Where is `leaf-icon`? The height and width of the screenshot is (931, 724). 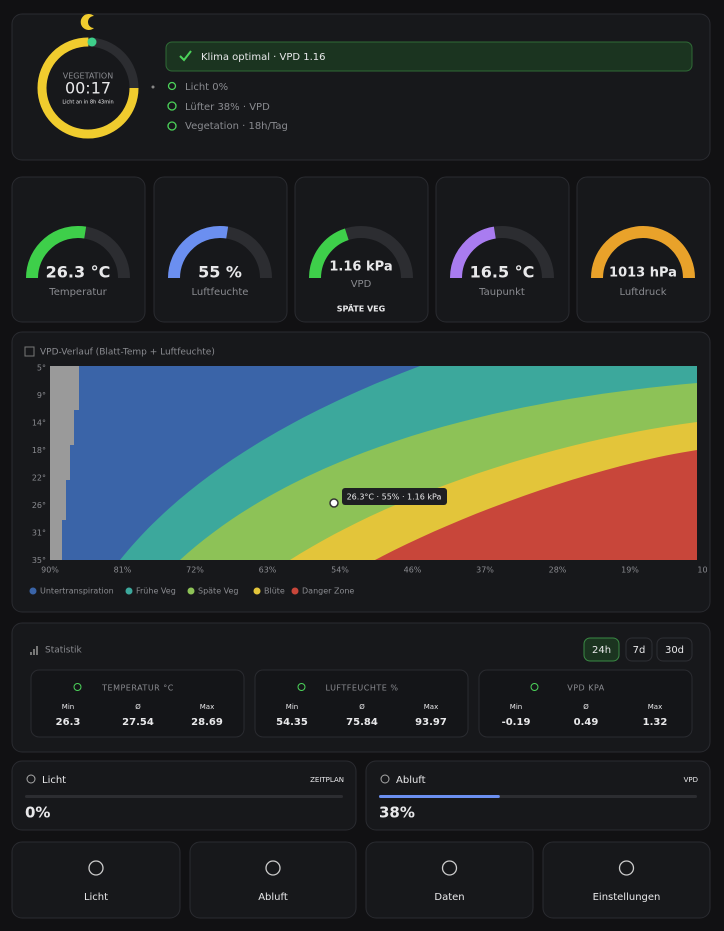 leaf-icon is located at coordinates (172, 126).